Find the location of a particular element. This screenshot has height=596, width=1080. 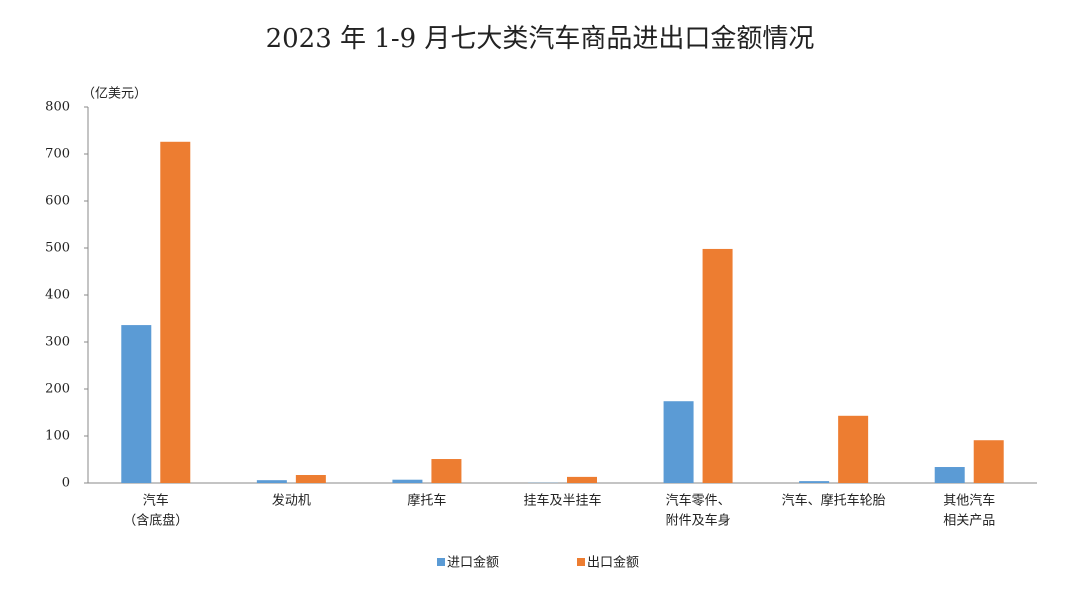

legend-label: 进口金额 is located at coordinates (473, 563).